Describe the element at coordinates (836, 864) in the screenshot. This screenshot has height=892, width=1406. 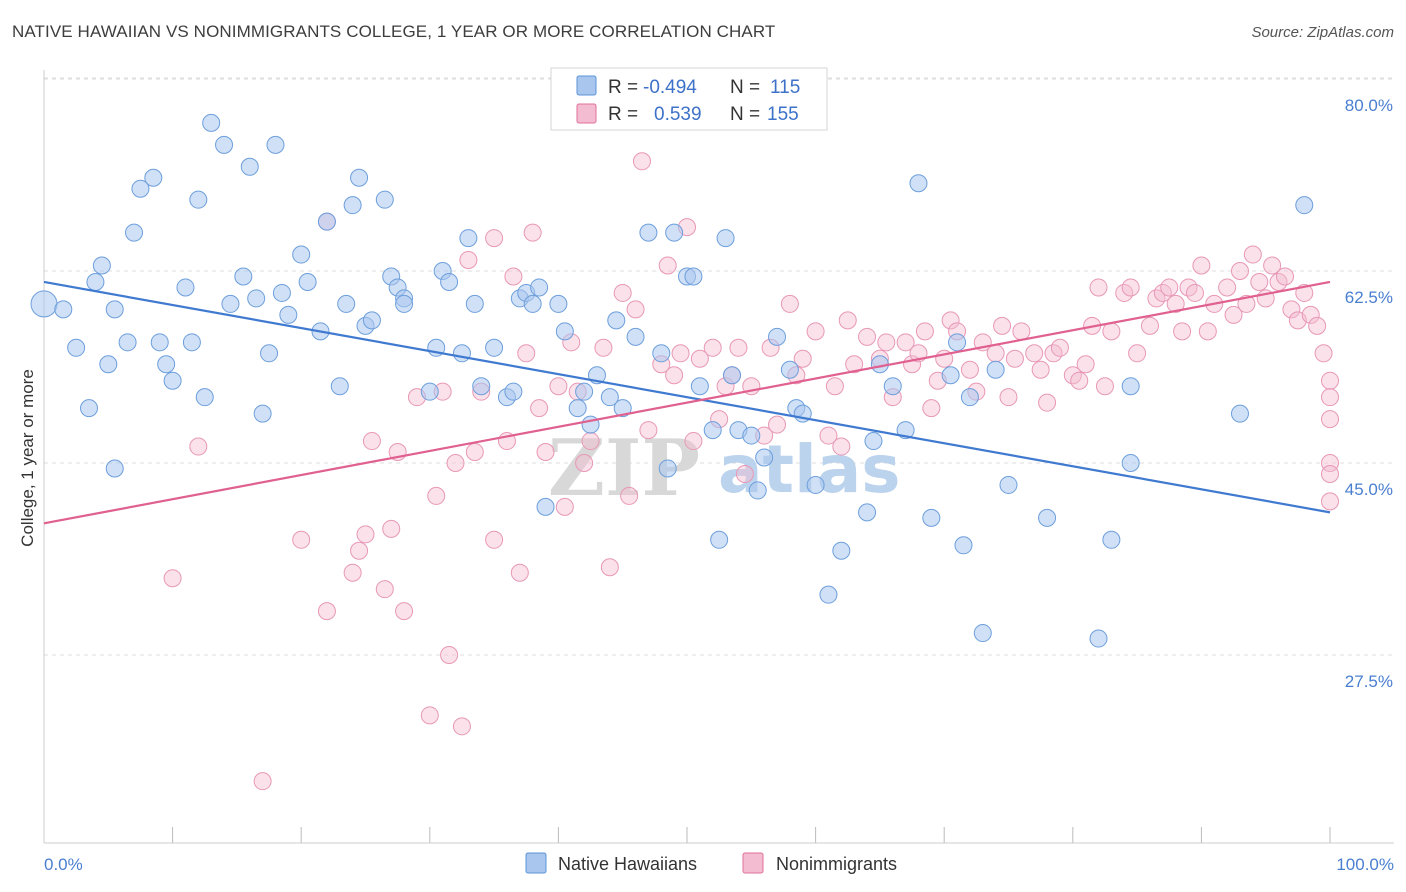
I see `bottom-legend-label-nonimmigrants: Nonimmigrants` at that location.